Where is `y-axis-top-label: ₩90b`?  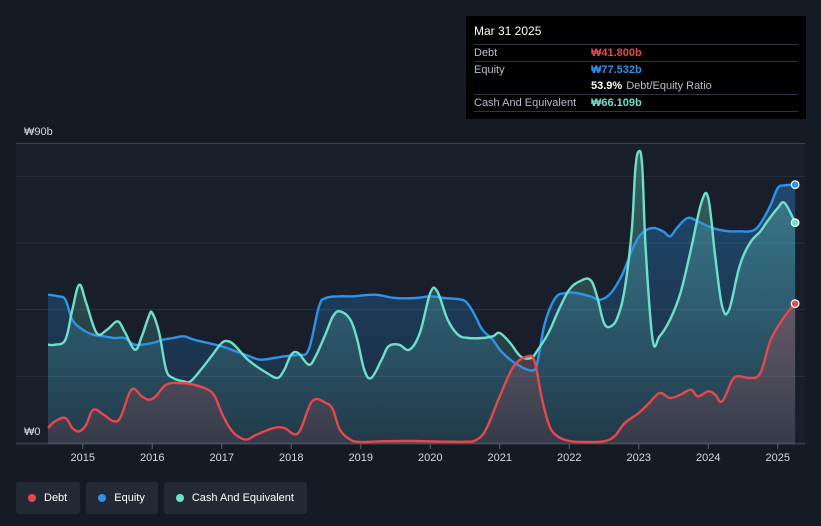 y-axis-top-label: ₩90b is located at coordinates (38, 132).